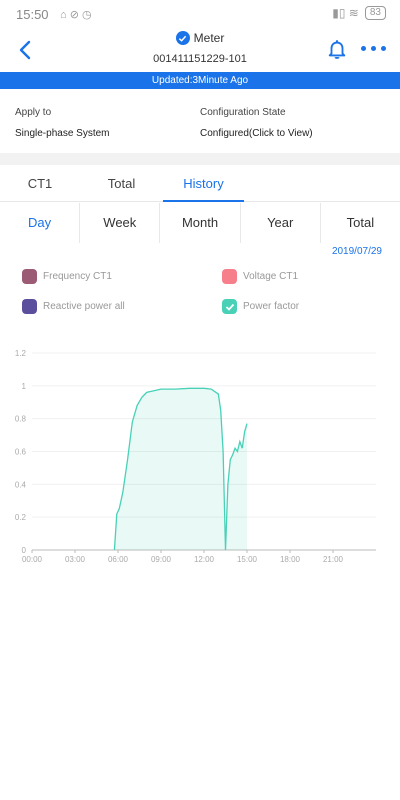 Image resolution: width=400 pixels, height=800 pixels. I want to click on bell-icon, so click(337, 49).